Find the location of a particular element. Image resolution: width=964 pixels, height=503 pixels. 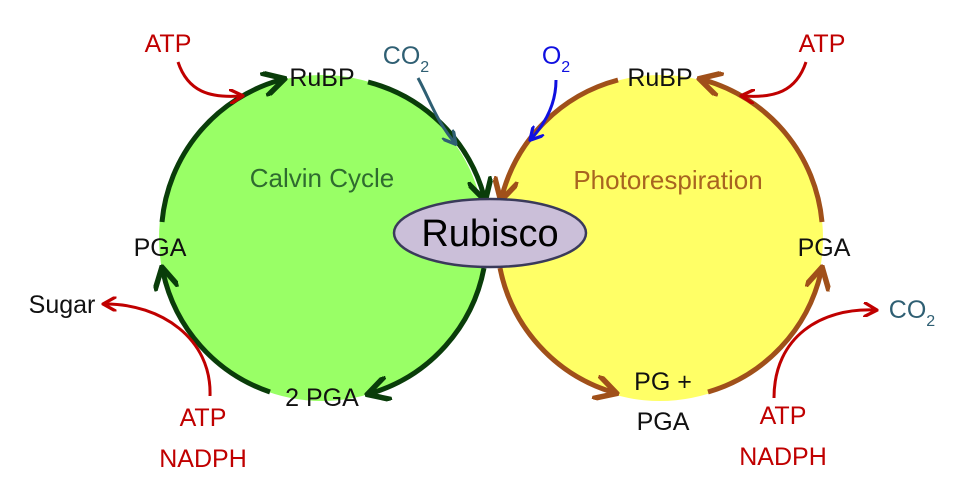

rubisco-label: Rubisco is located at coordinates (489, 234).